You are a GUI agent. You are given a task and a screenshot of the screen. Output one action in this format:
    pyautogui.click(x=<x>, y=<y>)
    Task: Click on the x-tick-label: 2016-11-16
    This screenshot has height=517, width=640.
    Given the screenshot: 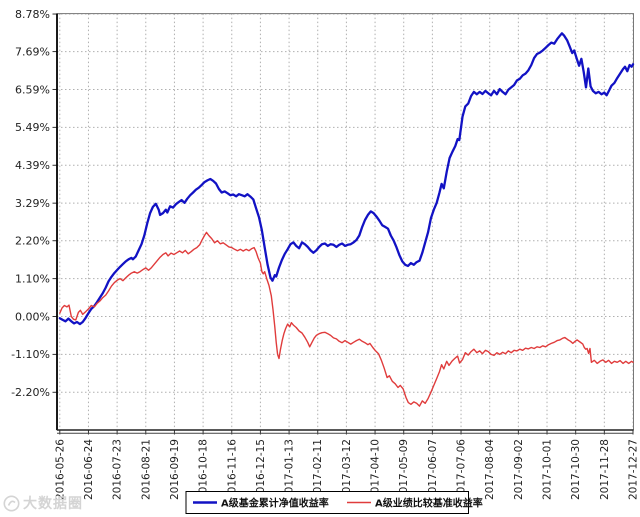 What is the action you would take?
    pyautogui.click(x=232, y=469)
    